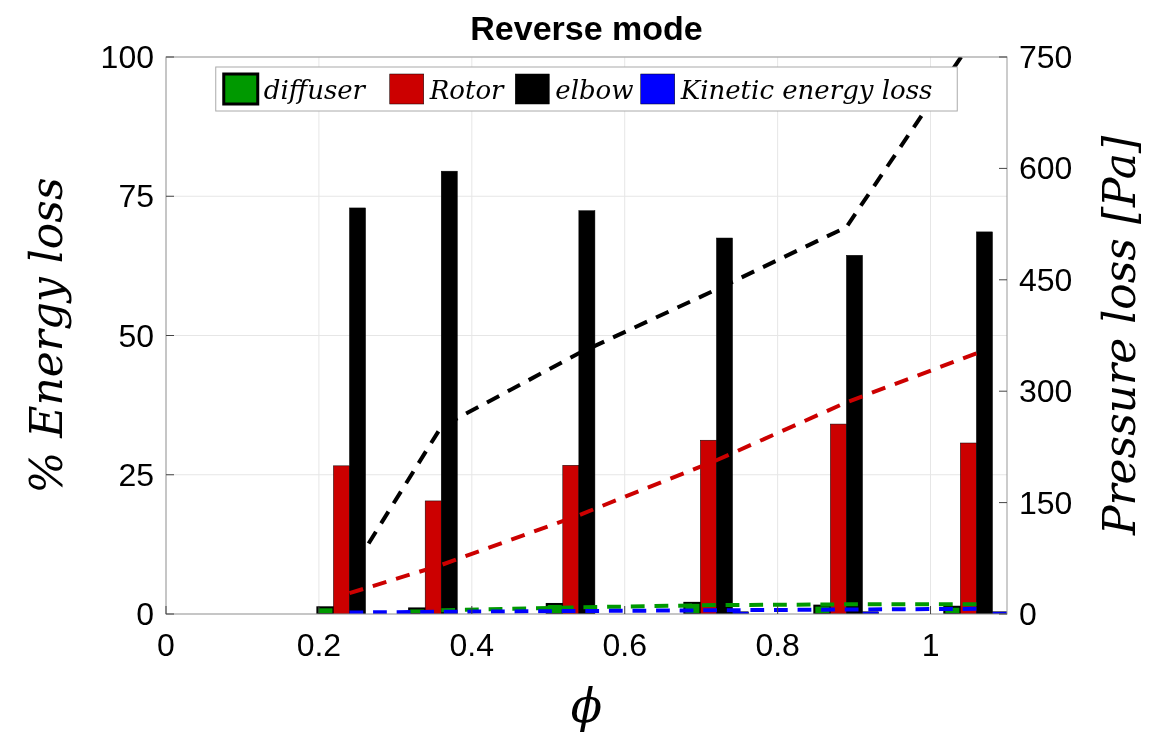  What do you see at coordinates (1028, 614) in the screenshot?
I see `y2-tick-label: 0` at bounding box center [1028, 614].